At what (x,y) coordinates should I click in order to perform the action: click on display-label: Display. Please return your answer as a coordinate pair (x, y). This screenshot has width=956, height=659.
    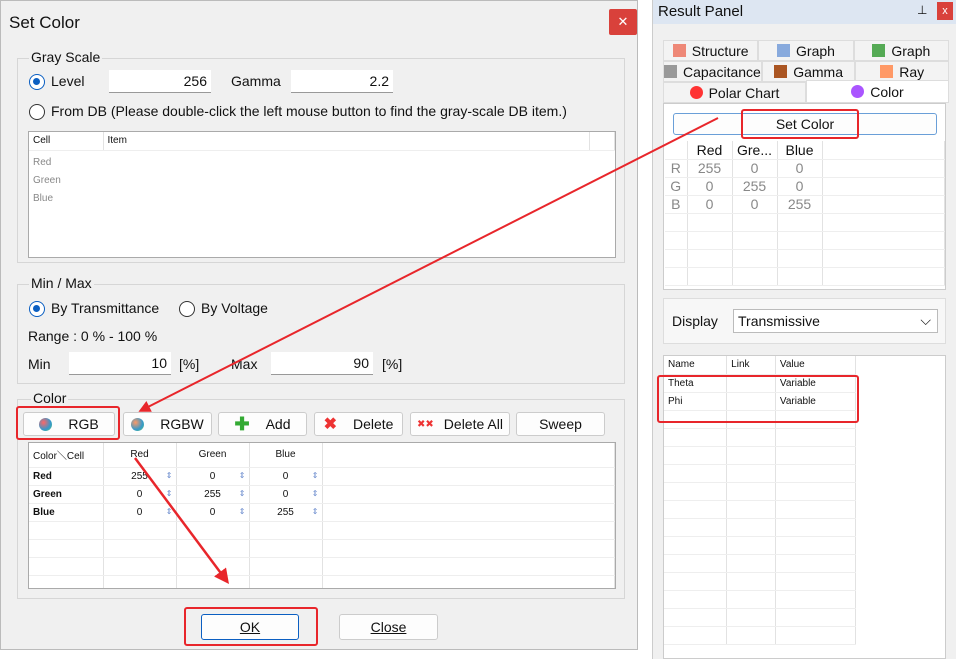
    Looking at the image, I should click on (695, 321).